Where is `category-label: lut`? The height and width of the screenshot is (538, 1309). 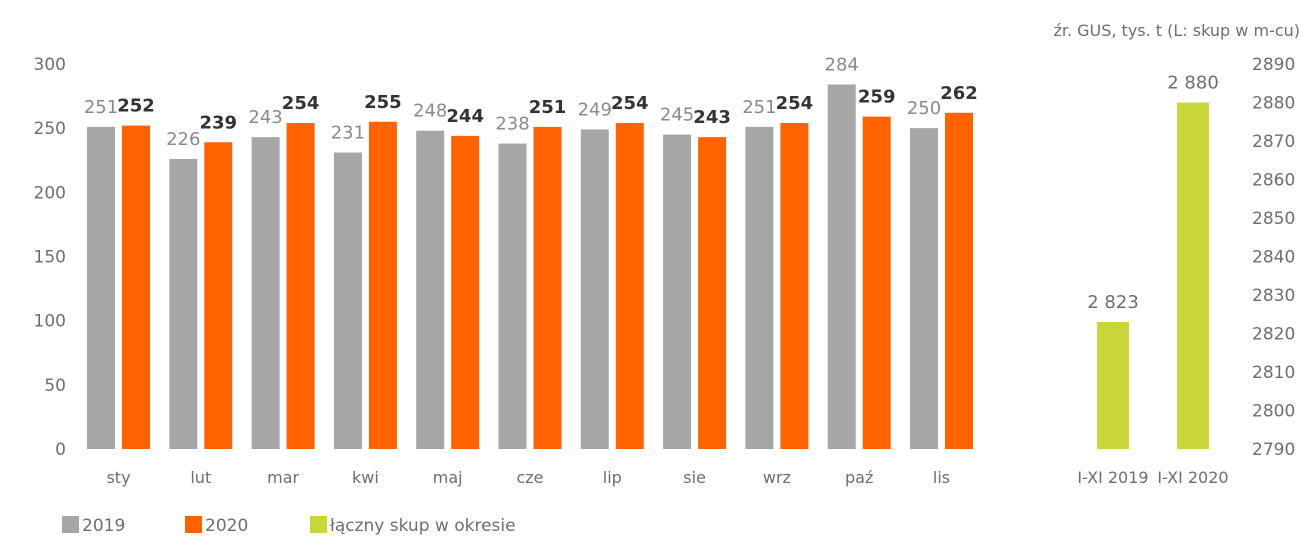
category-label: lut is located at coordinates (200, 477).